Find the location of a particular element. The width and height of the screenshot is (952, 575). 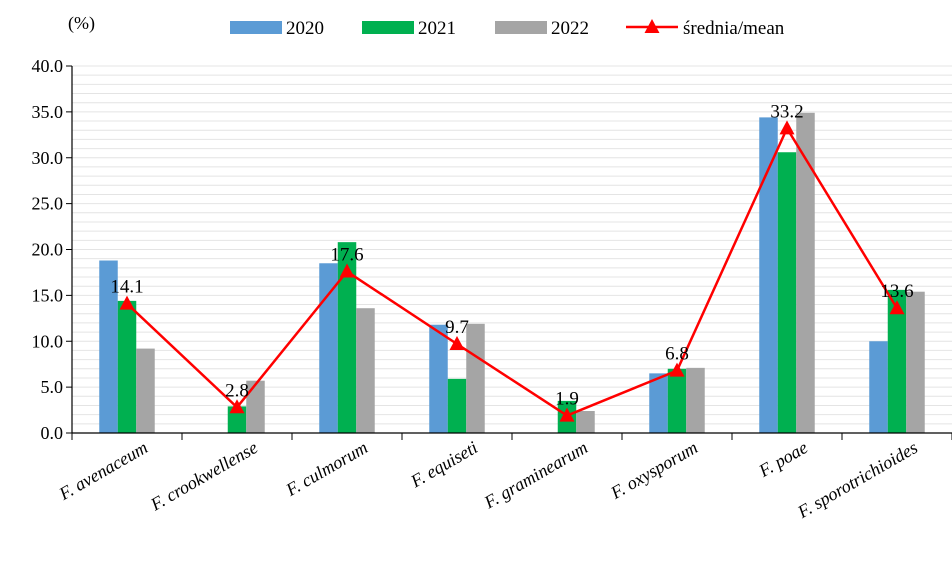

x-tick-label: F. oxysporum is located at coordinates (653, 470).